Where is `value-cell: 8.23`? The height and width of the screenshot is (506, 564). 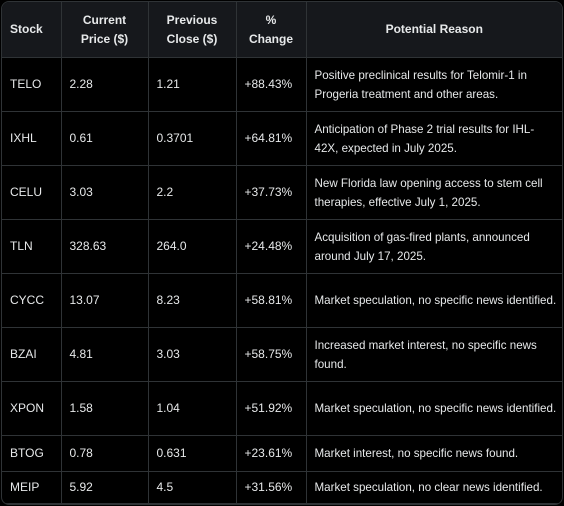
value-cell: 8.23 is located at coordinates (192, 300).